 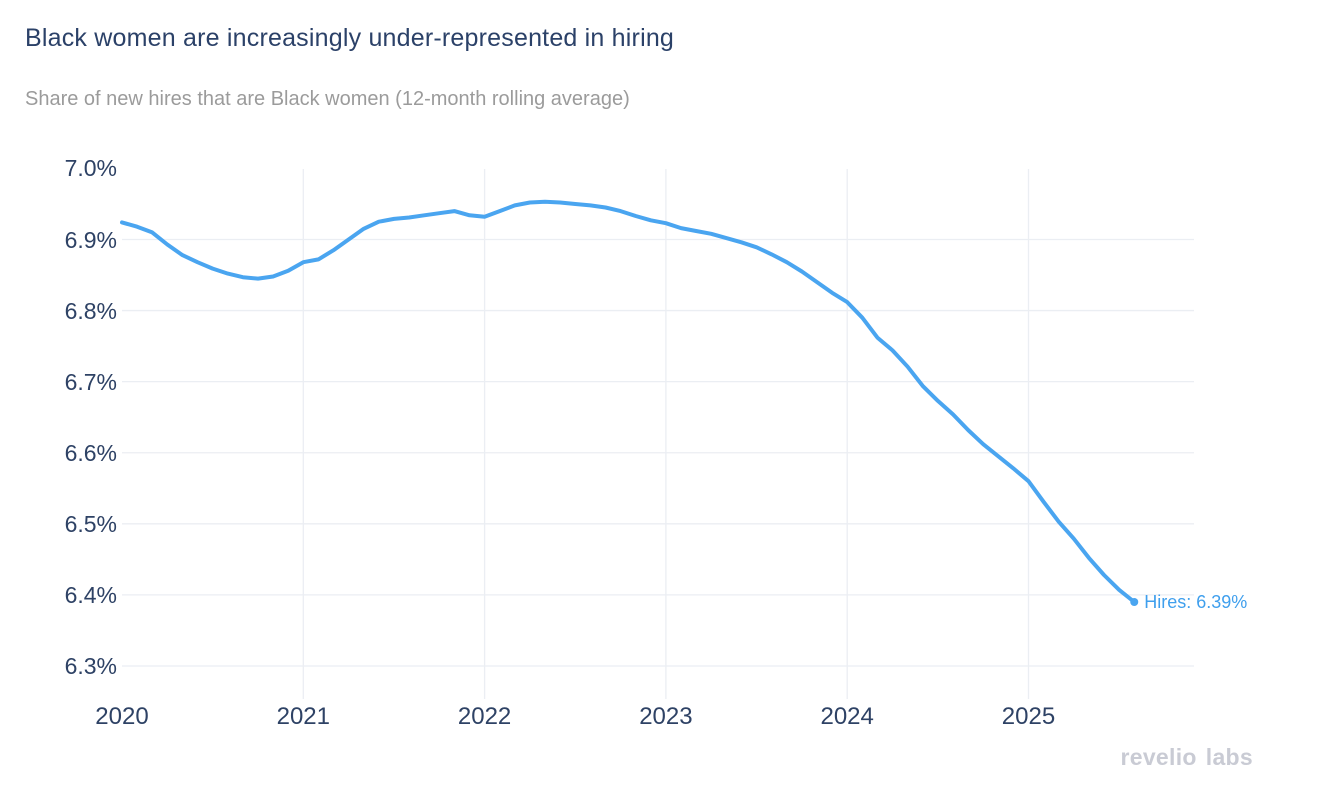 What do you see at coordinates (90, 594) in the screenshot?
I see `y-tick-label: 6.4%` at bounding box center [90, 594].